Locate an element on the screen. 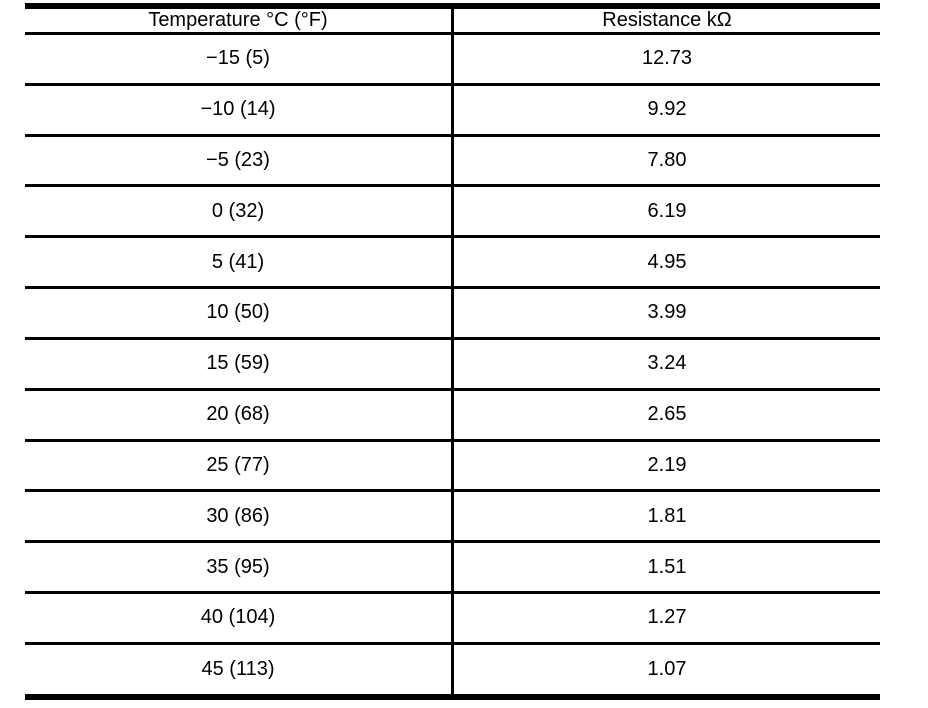 The width and height of the screenshot is (928, 708). resistance-cell: 3.24 is located at coordinates (666, 364).